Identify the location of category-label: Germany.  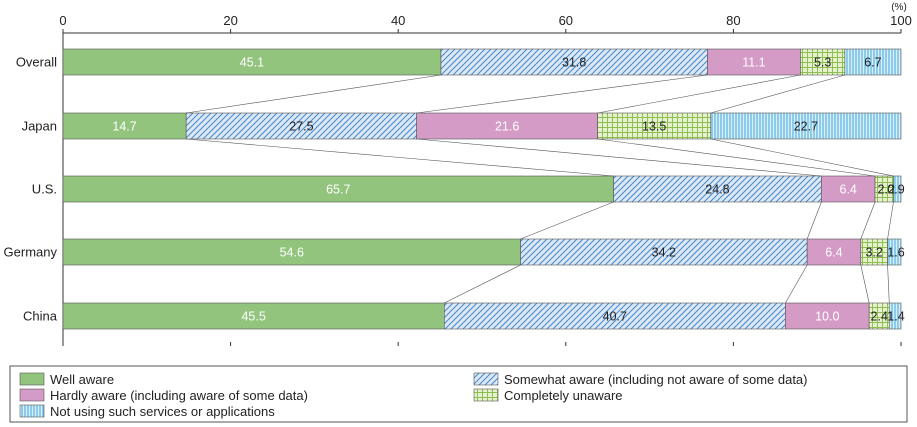
(31, 252).